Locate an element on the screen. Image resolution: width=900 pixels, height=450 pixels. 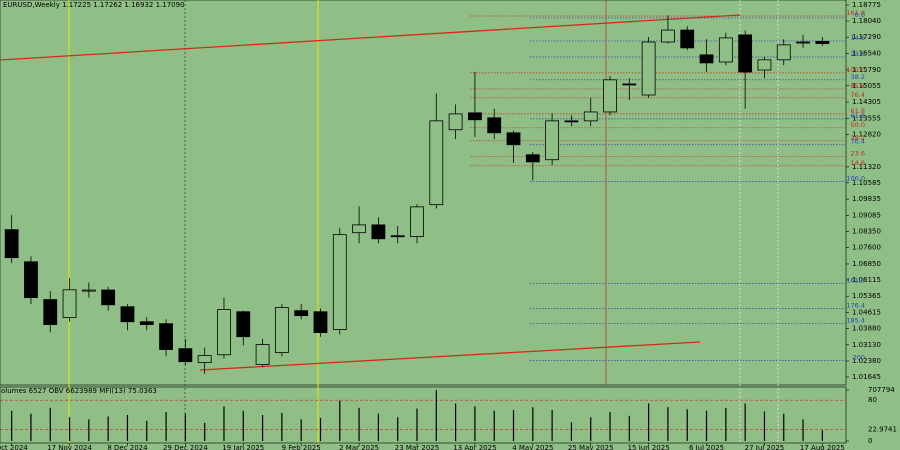
fib-label: 176.4 is located at coordinates (855, 305).